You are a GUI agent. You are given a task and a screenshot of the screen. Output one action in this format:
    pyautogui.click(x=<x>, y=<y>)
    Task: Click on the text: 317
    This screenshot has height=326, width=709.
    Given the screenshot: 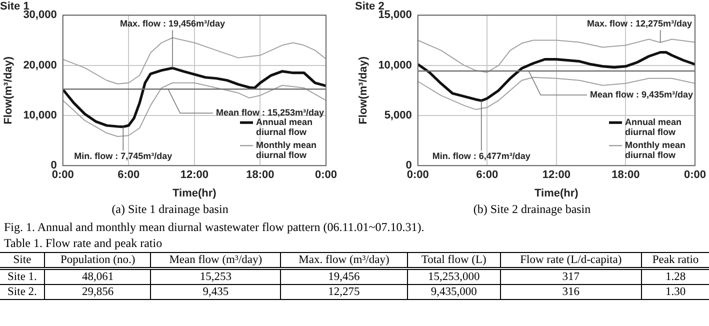 What is the action you would take?
    pyautogui.click(x=571, y=277)
    